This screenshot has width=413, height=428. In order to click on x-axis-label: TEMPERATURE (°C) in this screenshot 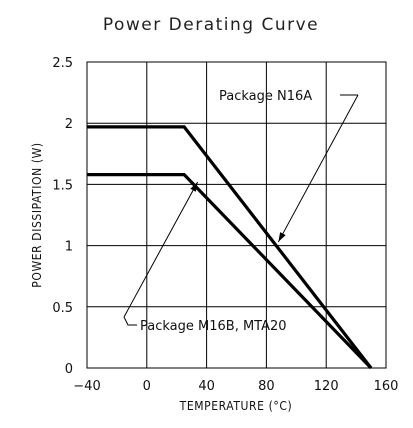, I will do `click(236, 406)`.